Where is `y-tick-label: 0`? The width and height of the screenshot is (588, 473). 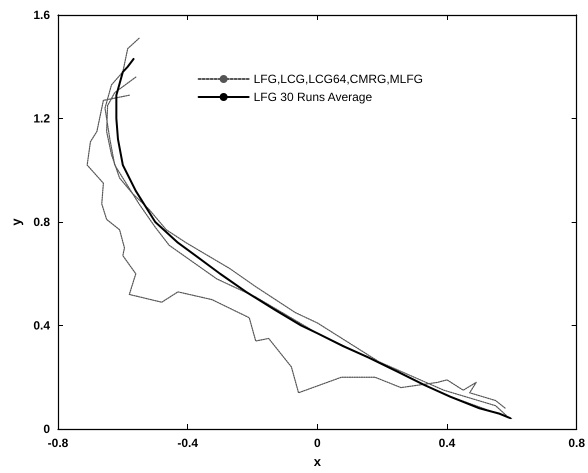 y-tick-label: 0 is located at coordinates (46, 429).